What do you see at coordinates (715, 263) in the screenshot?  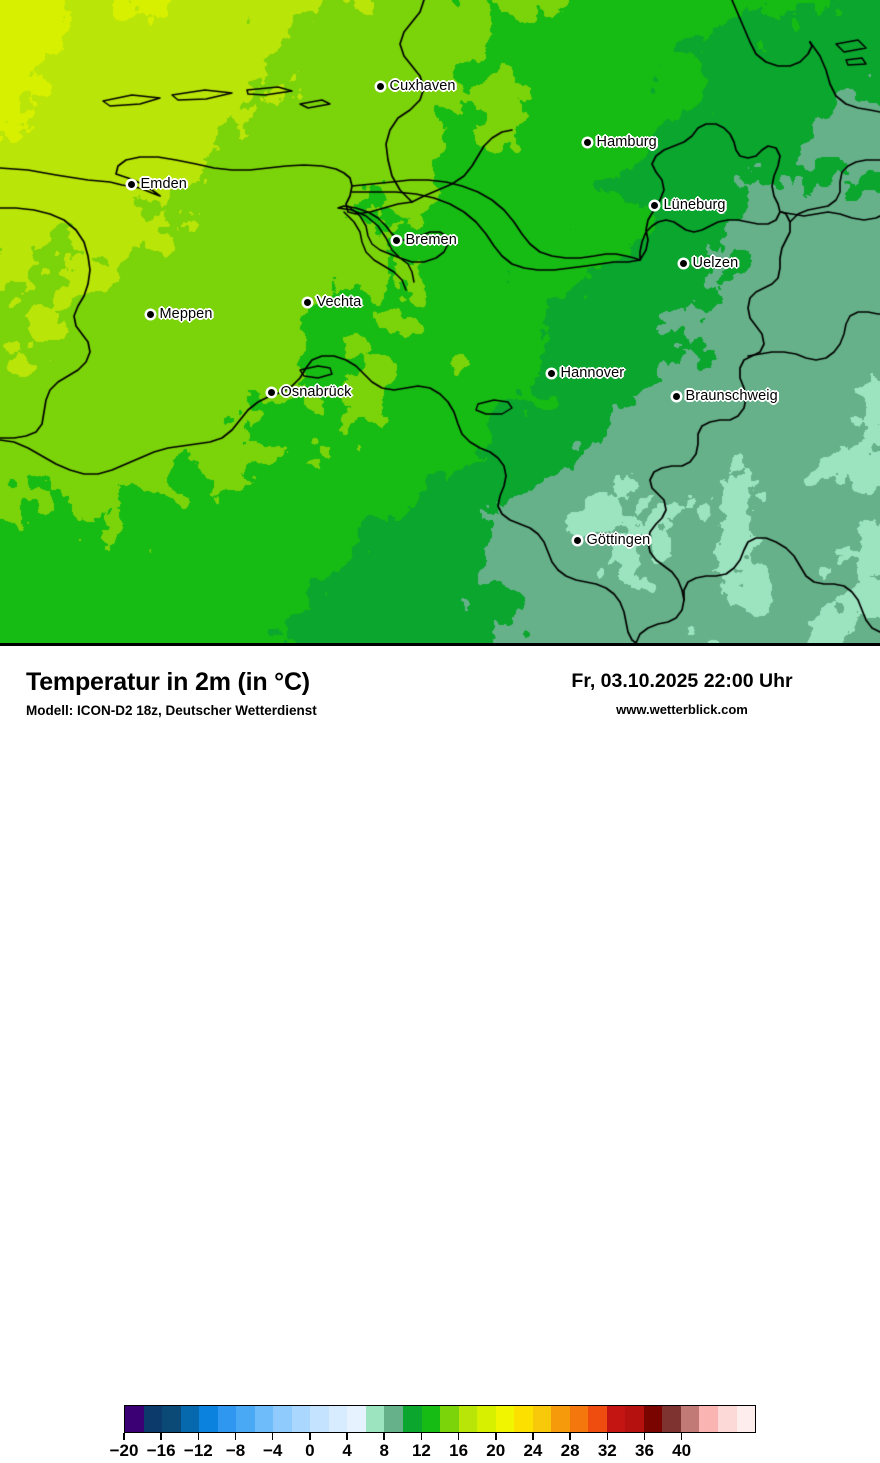 I see `city-label: Uelzen` at bounding box center [715, 263].